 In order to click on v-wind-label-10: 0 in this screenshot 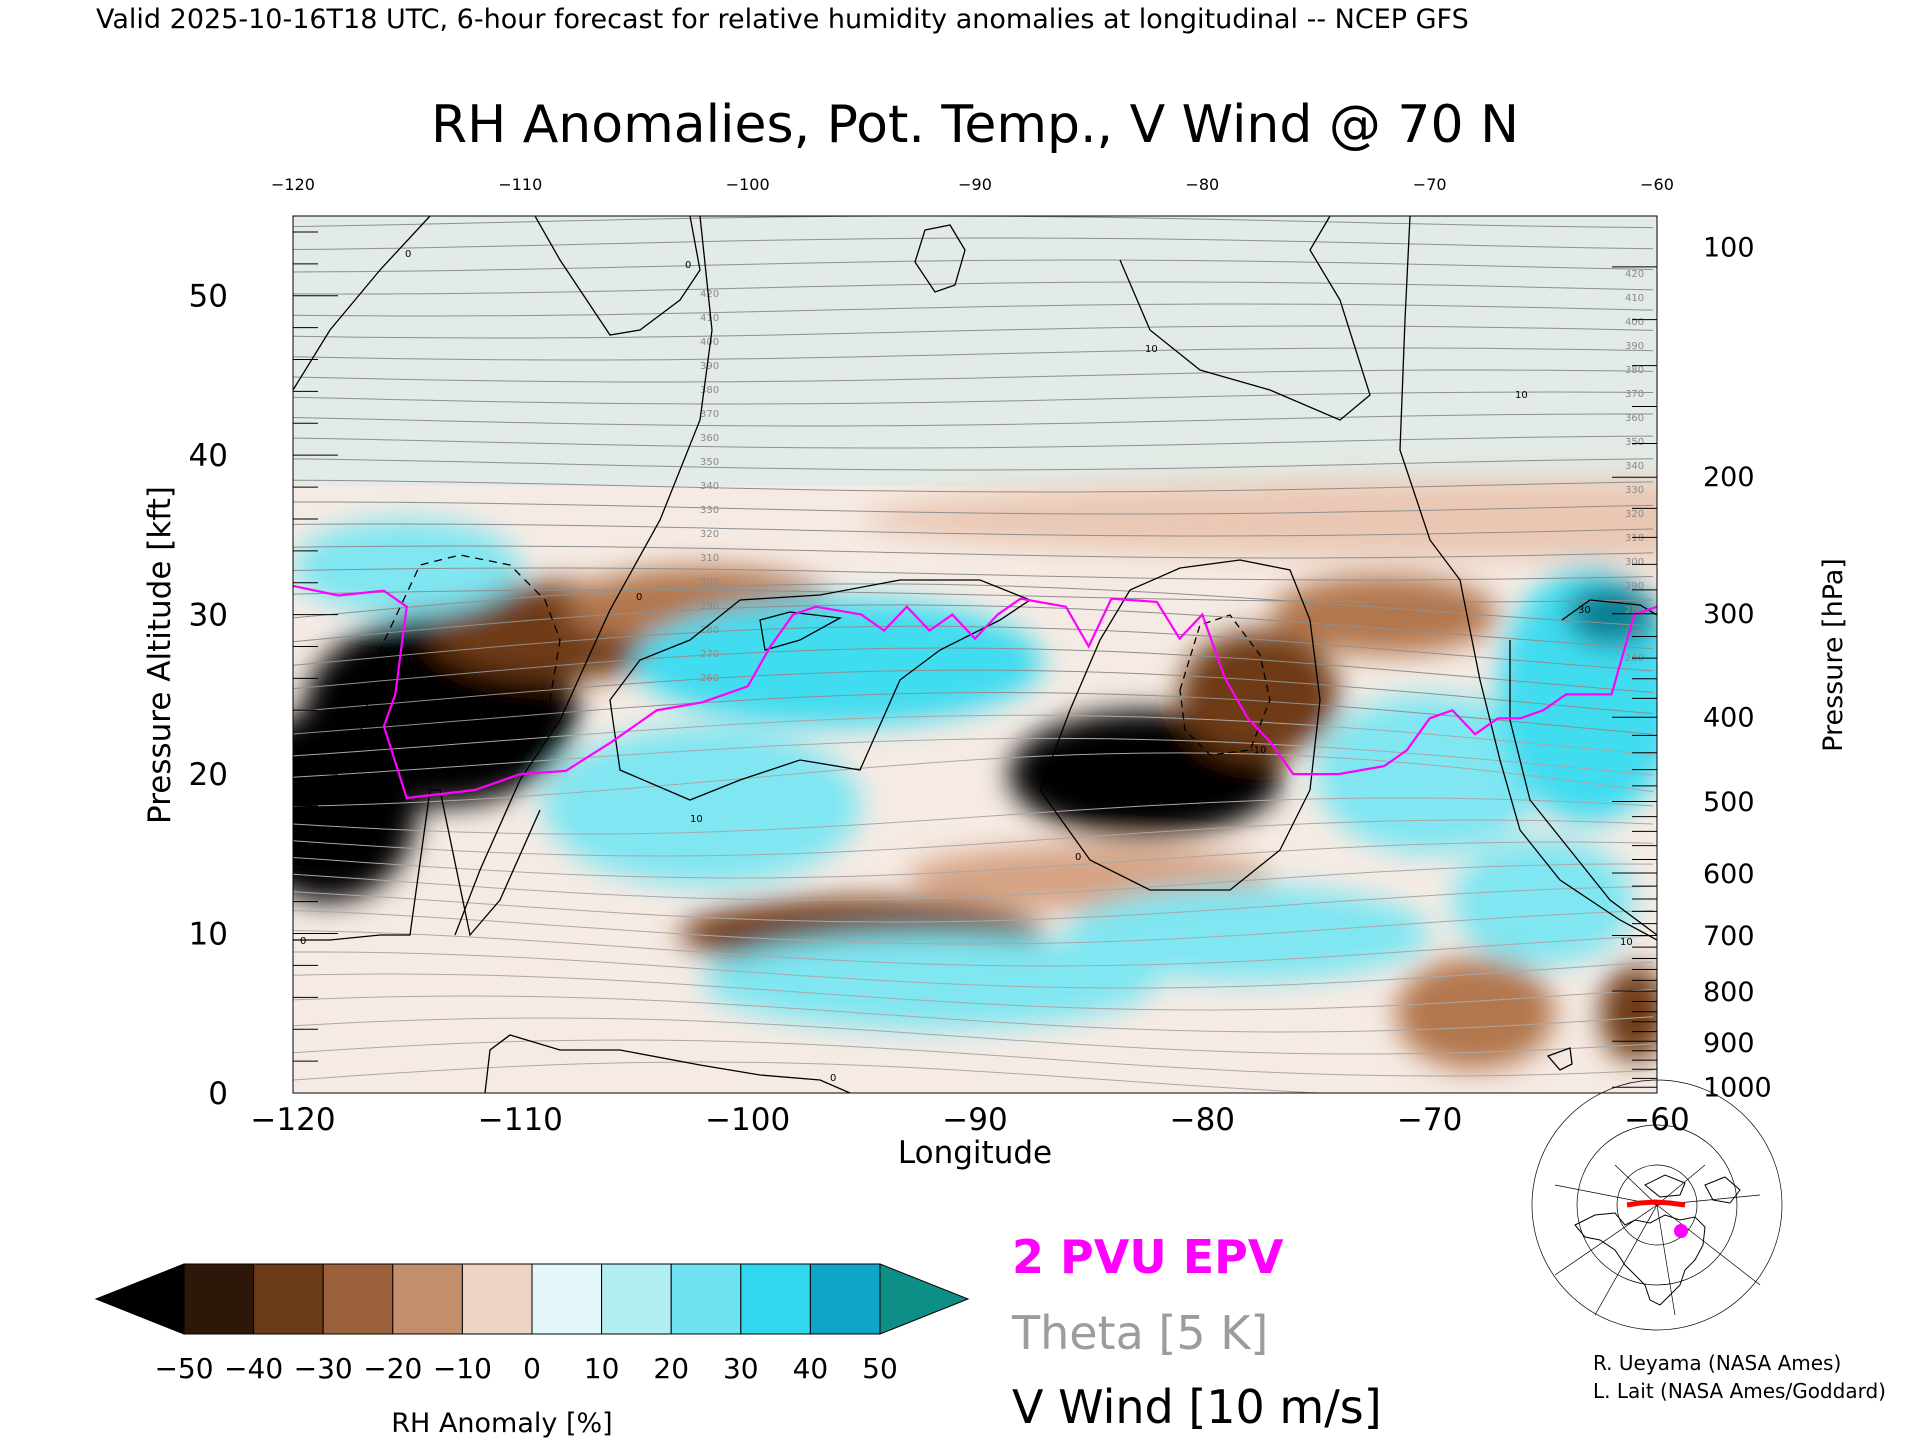, I will do `click(303, 941)`.